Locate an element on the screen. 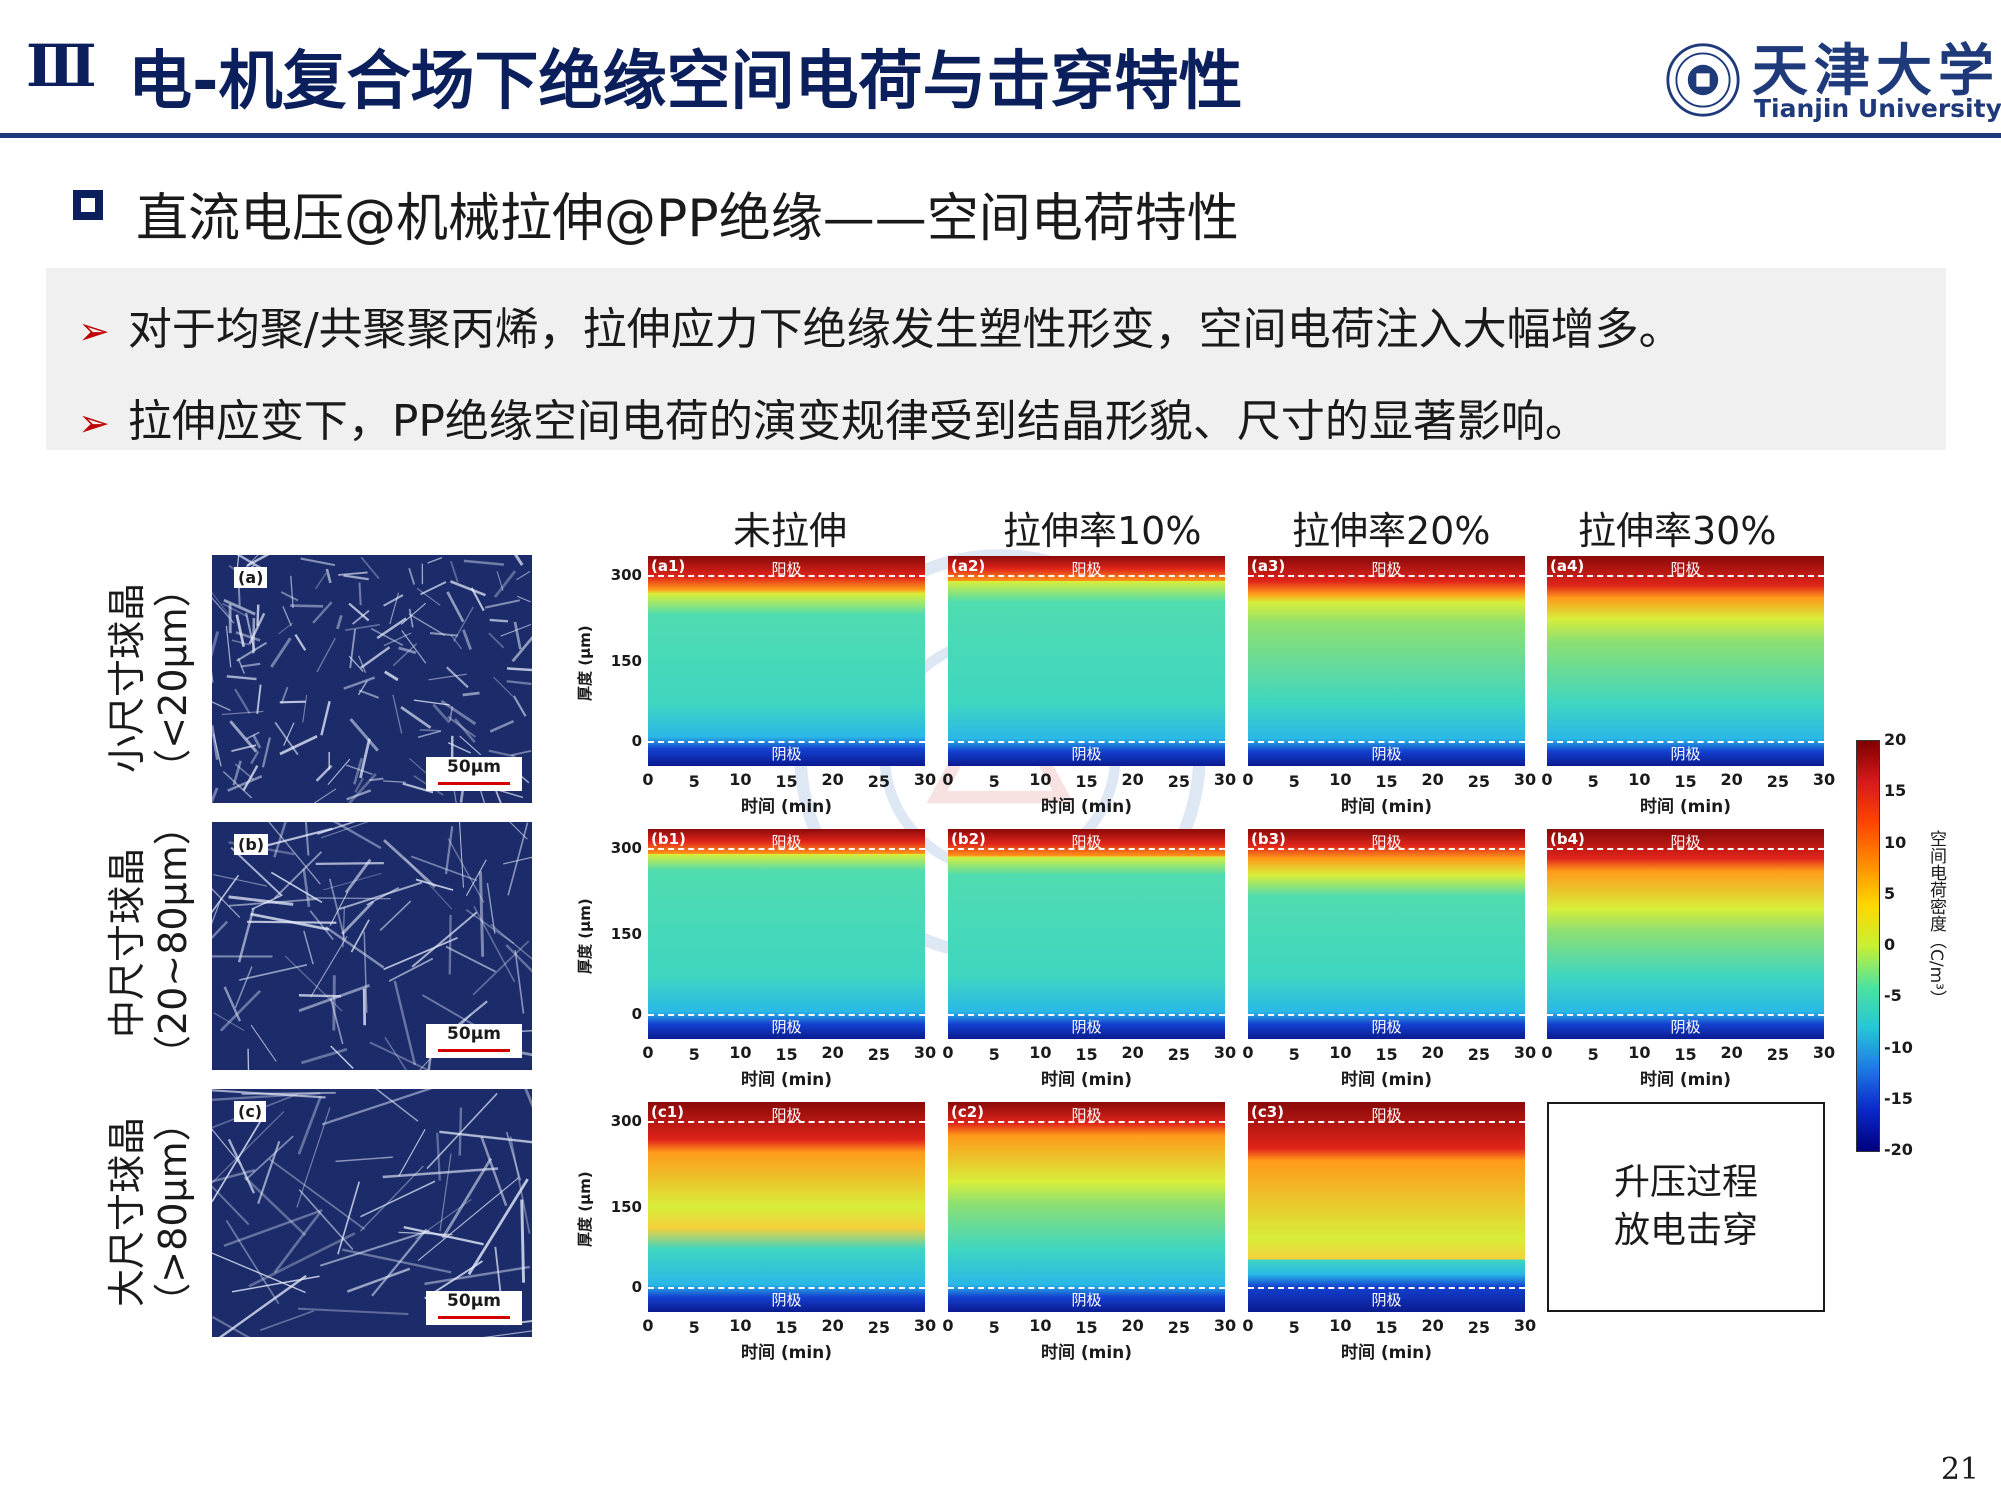 This screenshot has height=1501, width=2001. colorbar-tick: 20 is located at coordinates (1895, 739).